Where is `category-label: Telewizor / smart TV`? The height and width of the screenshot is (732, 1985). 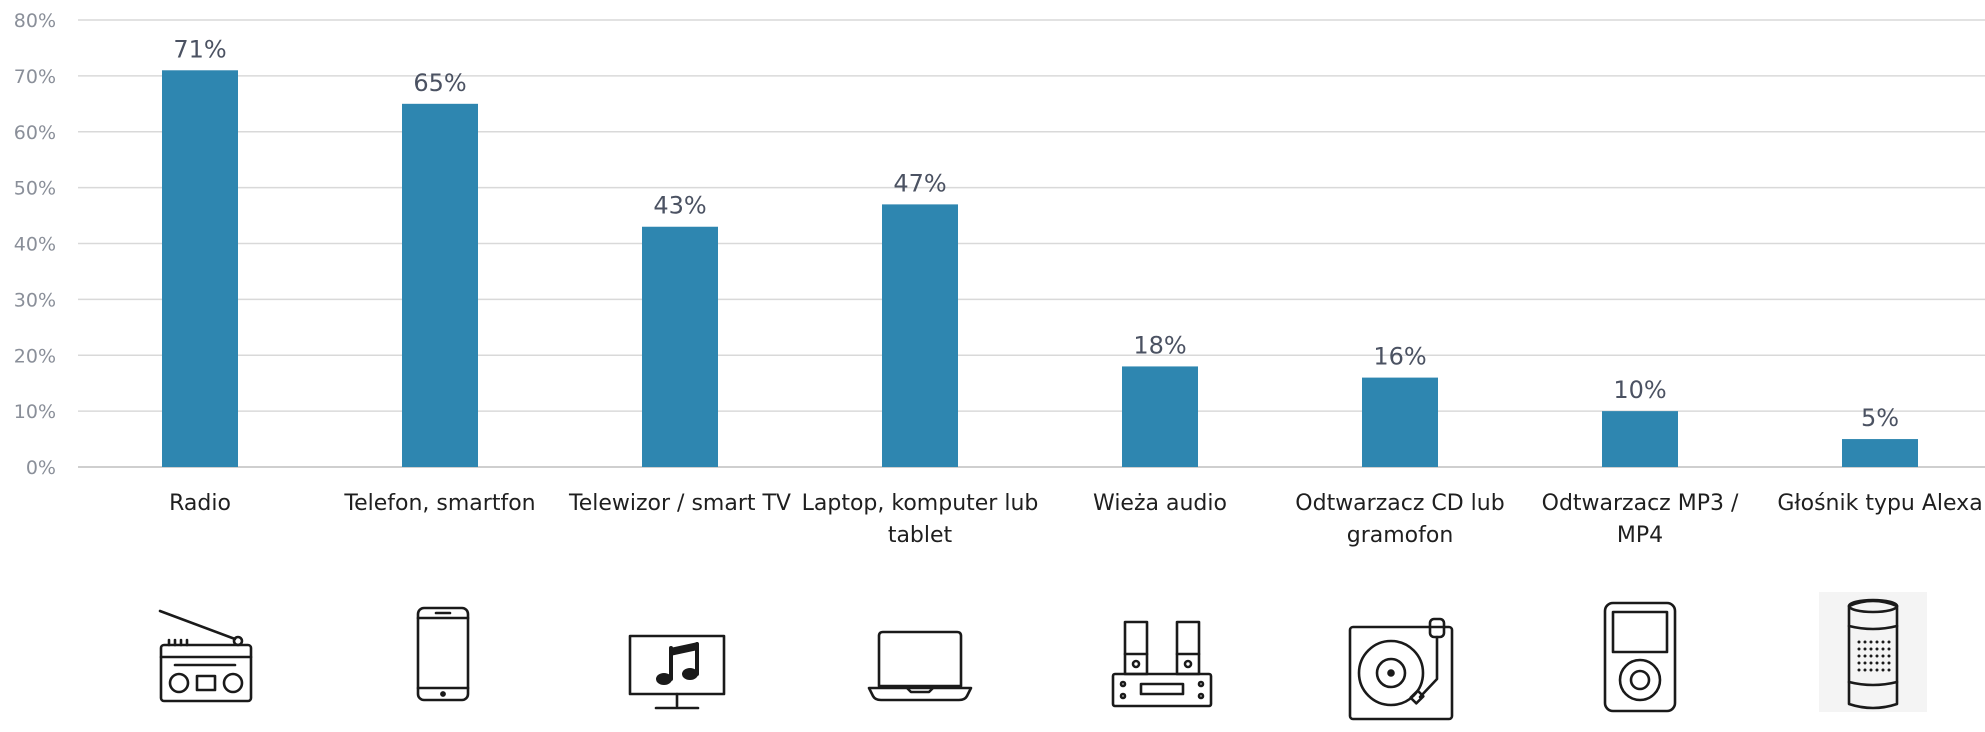 category-label: Telewizor / smart TV is located at coordinates (679, 503).